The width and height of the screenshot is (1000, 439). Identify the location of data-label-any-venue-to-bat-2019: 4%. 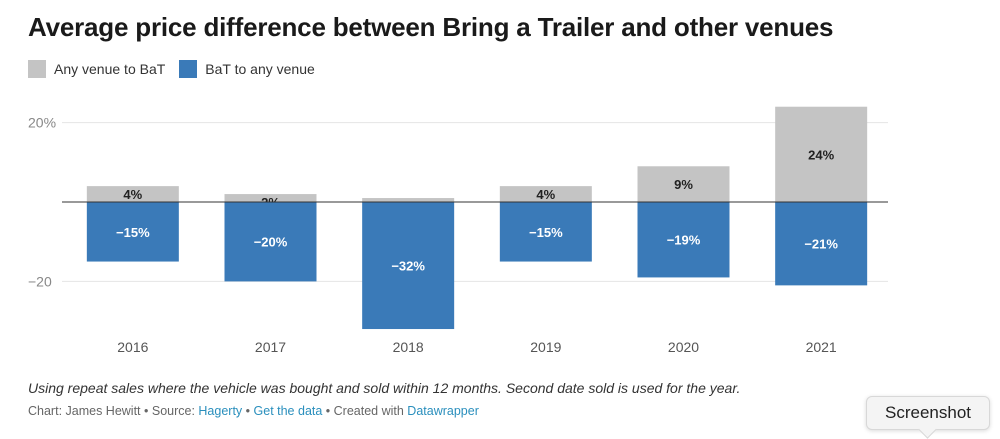
(545, 194).